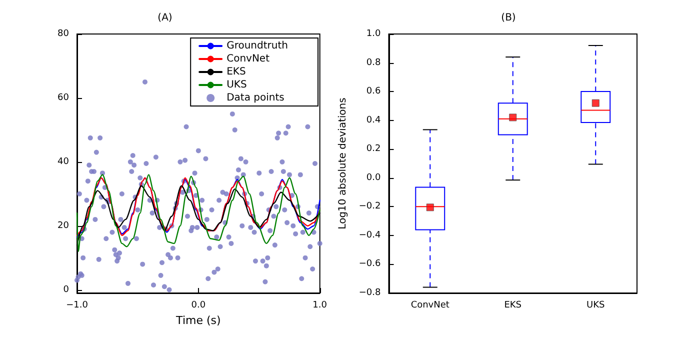  What do you see at coordinates (374, 177) in the screenshot?
I see `y-tick-label: 0.0` at bounding box center [374, 177].